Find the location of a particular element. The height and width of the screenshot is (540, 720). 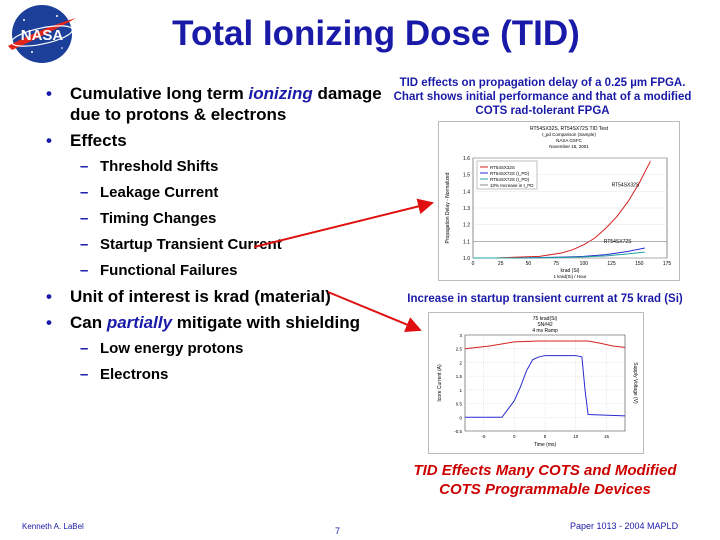

footer-page-number: 7 is located at coordinates (338, 531).